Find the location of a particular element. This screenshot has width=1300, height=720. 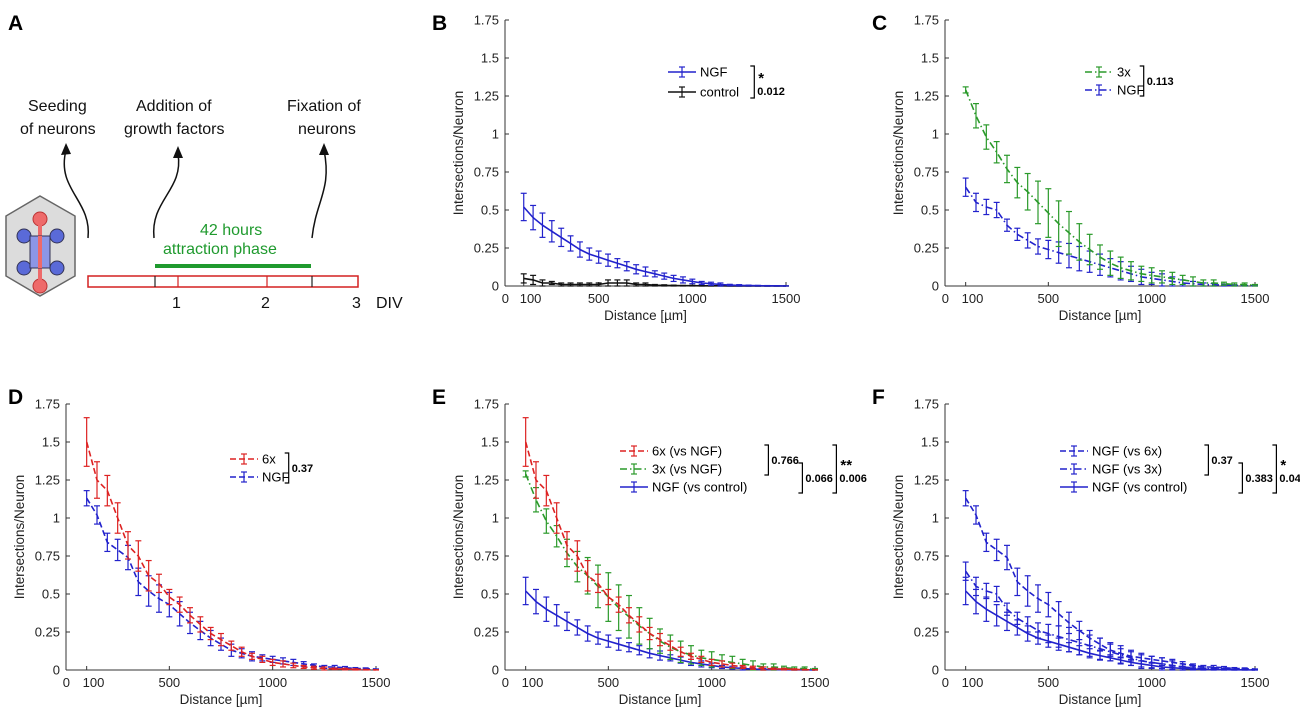

arrowhead-addition is located at coordinates (178, 152).